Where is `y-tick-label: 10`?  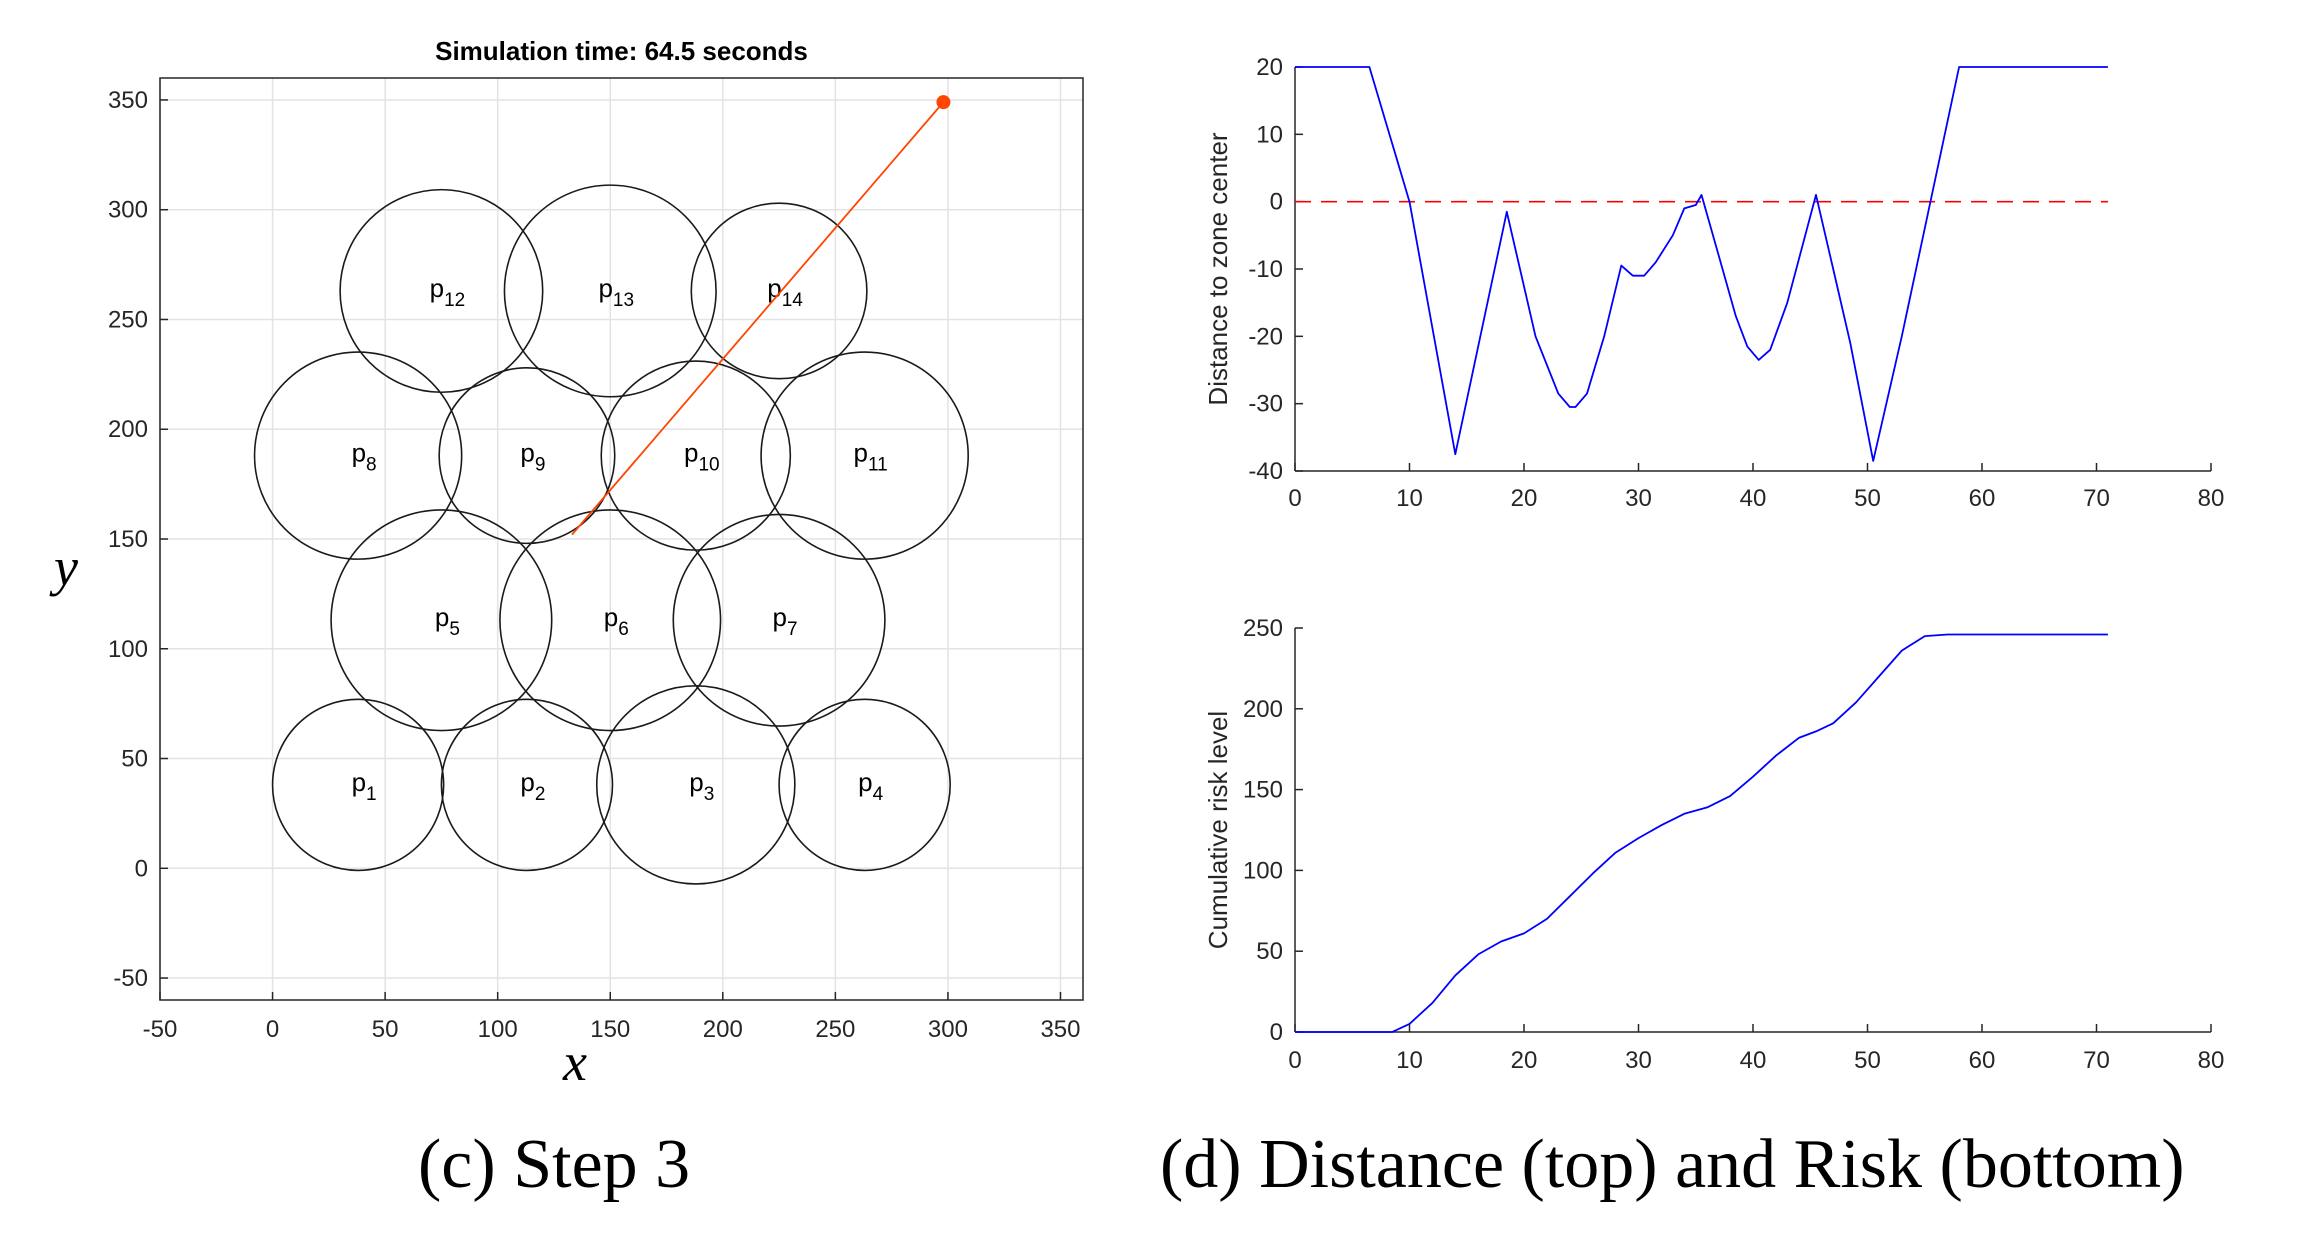 y-tick-label: 10 is located at coordinates (1269, 134).